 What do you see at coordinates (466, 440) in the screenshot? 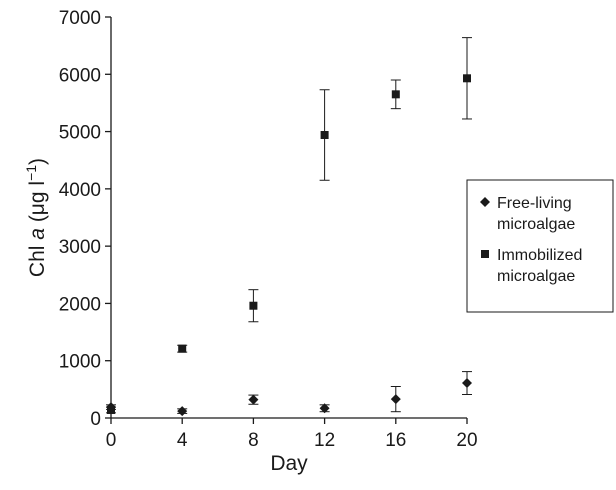
I see `x-tick-label: 20` at bounding box center [466, 440].